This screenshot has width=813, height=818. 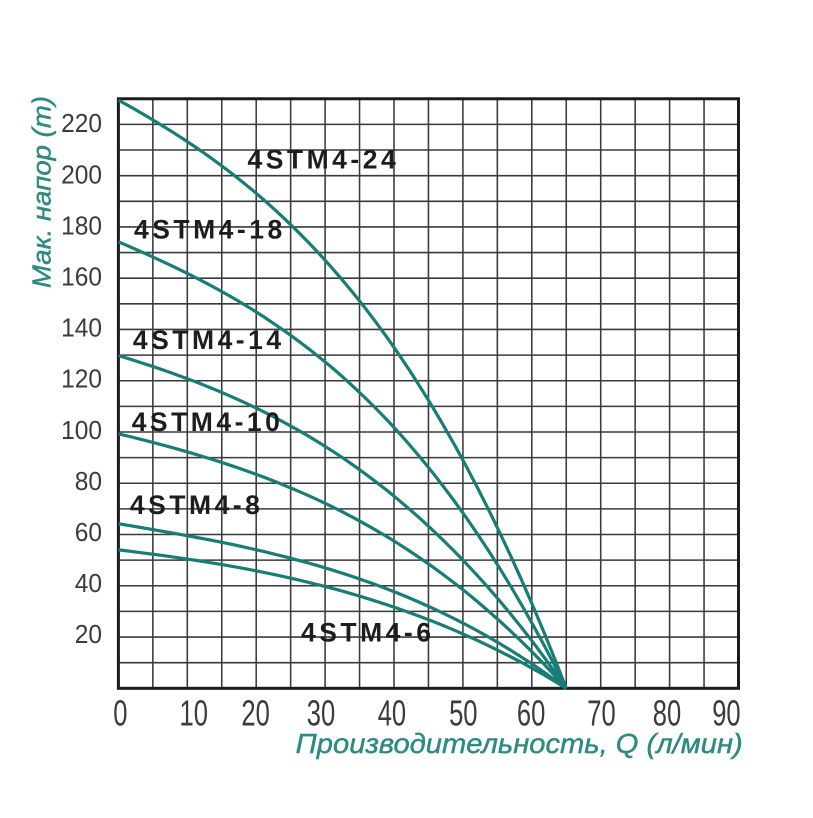 What do you see at coordinates (324, 159) in the screenshot?
I see `svg-text: 4STM4-24` at bounding box center [324, 159].